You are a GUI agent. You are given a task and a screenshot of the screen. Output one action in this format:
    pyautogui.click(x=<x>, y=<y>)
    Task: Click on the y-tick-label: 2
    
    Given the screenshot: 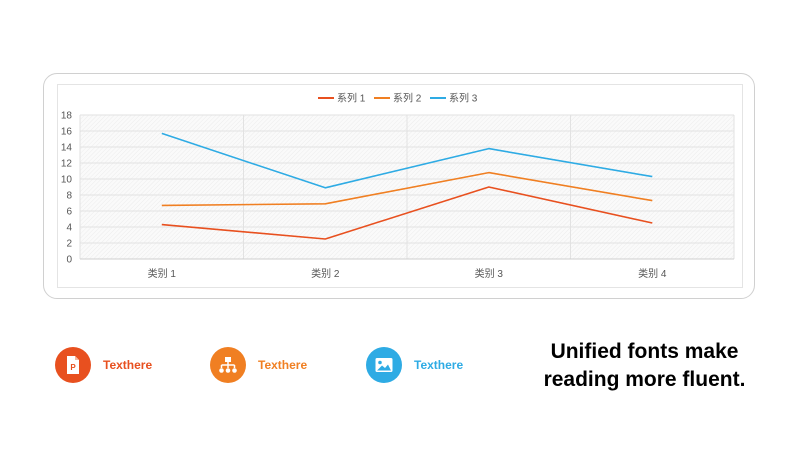 What is the action you would take?
    pyautogui.click(x=69, y=244)
    